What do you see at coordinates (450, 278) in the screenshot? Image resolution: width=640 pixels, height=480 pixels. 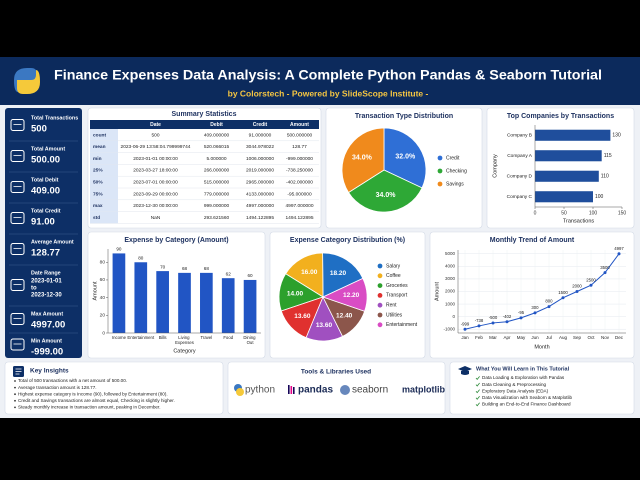 I see `y-tick-label: 3000` at bounding box center [450, 278].